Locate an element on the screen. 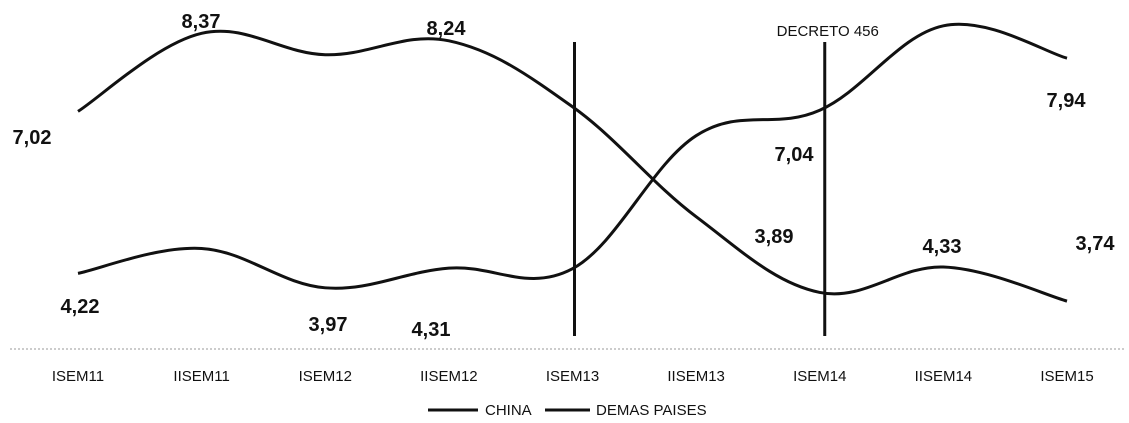 The width and height of the screenshot is (1129, 423). x-tick-label: ISEM13 is located at coordinates (572, 376).